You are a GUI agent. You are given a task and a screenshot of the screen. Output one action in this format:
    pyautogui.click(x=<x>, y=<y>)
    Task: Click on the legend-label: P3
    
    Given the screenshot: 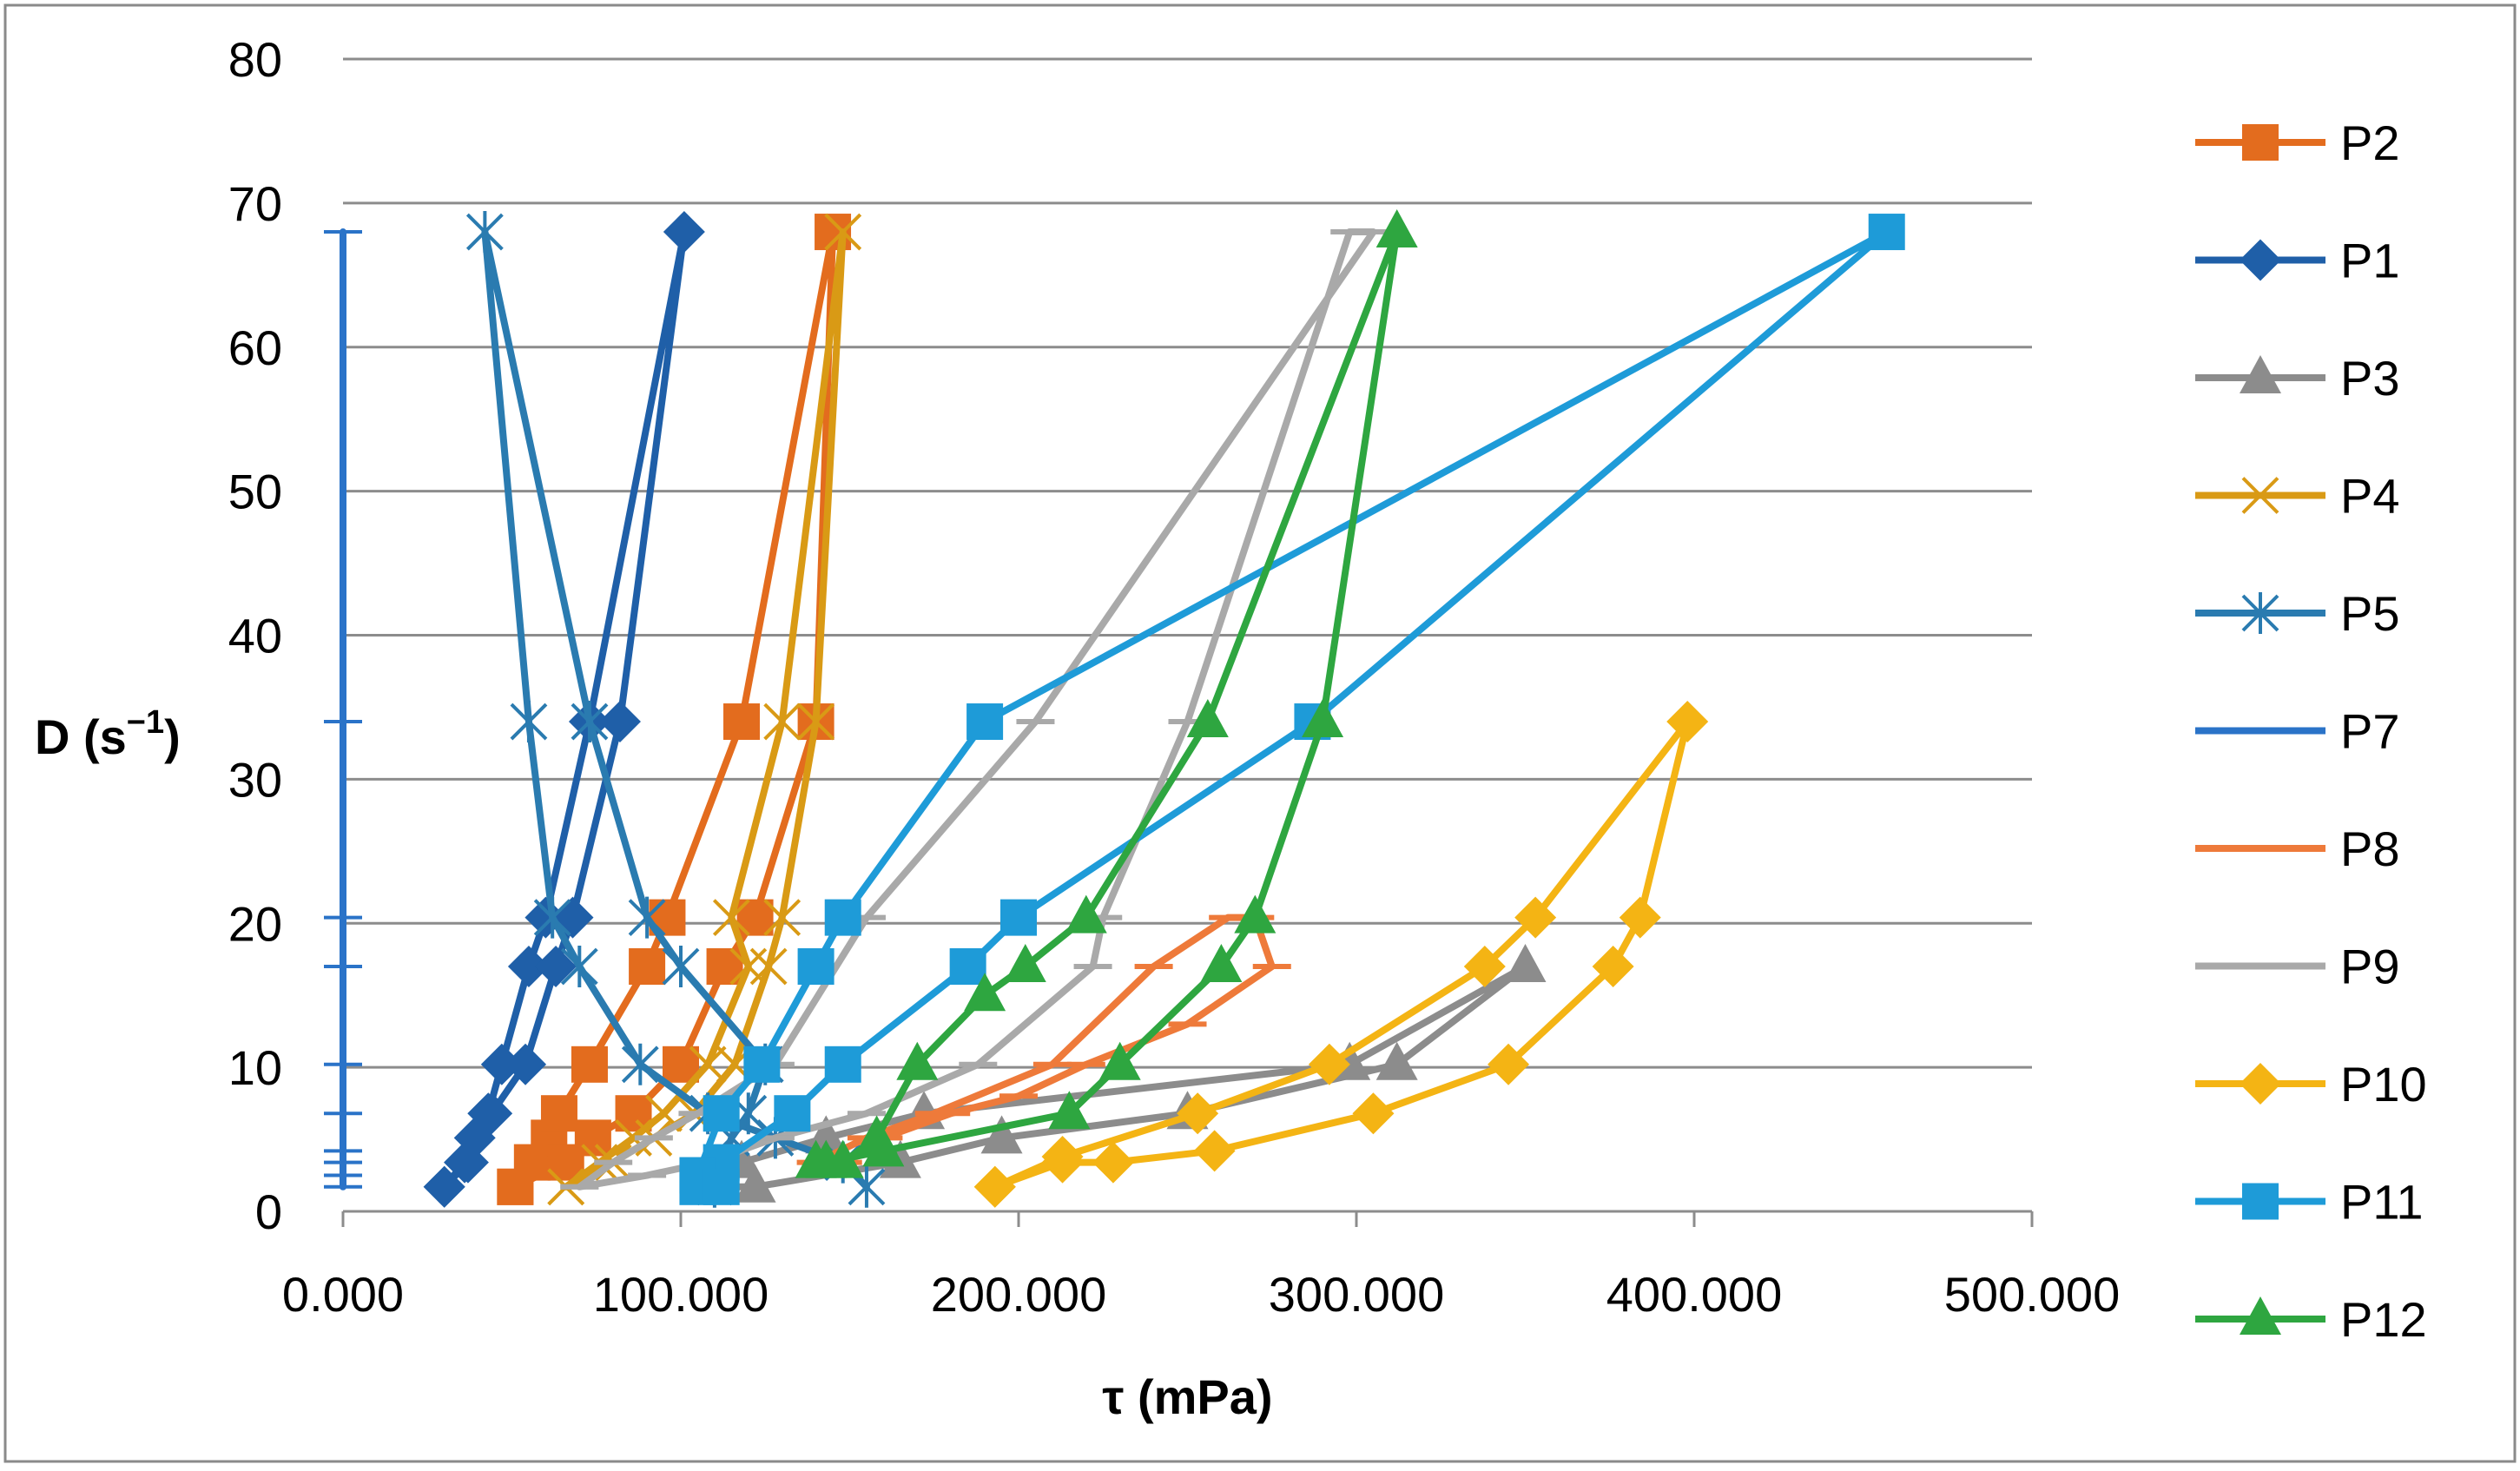 What is the action you would take?
    pyautogui.click(x=2370, y=379)
    